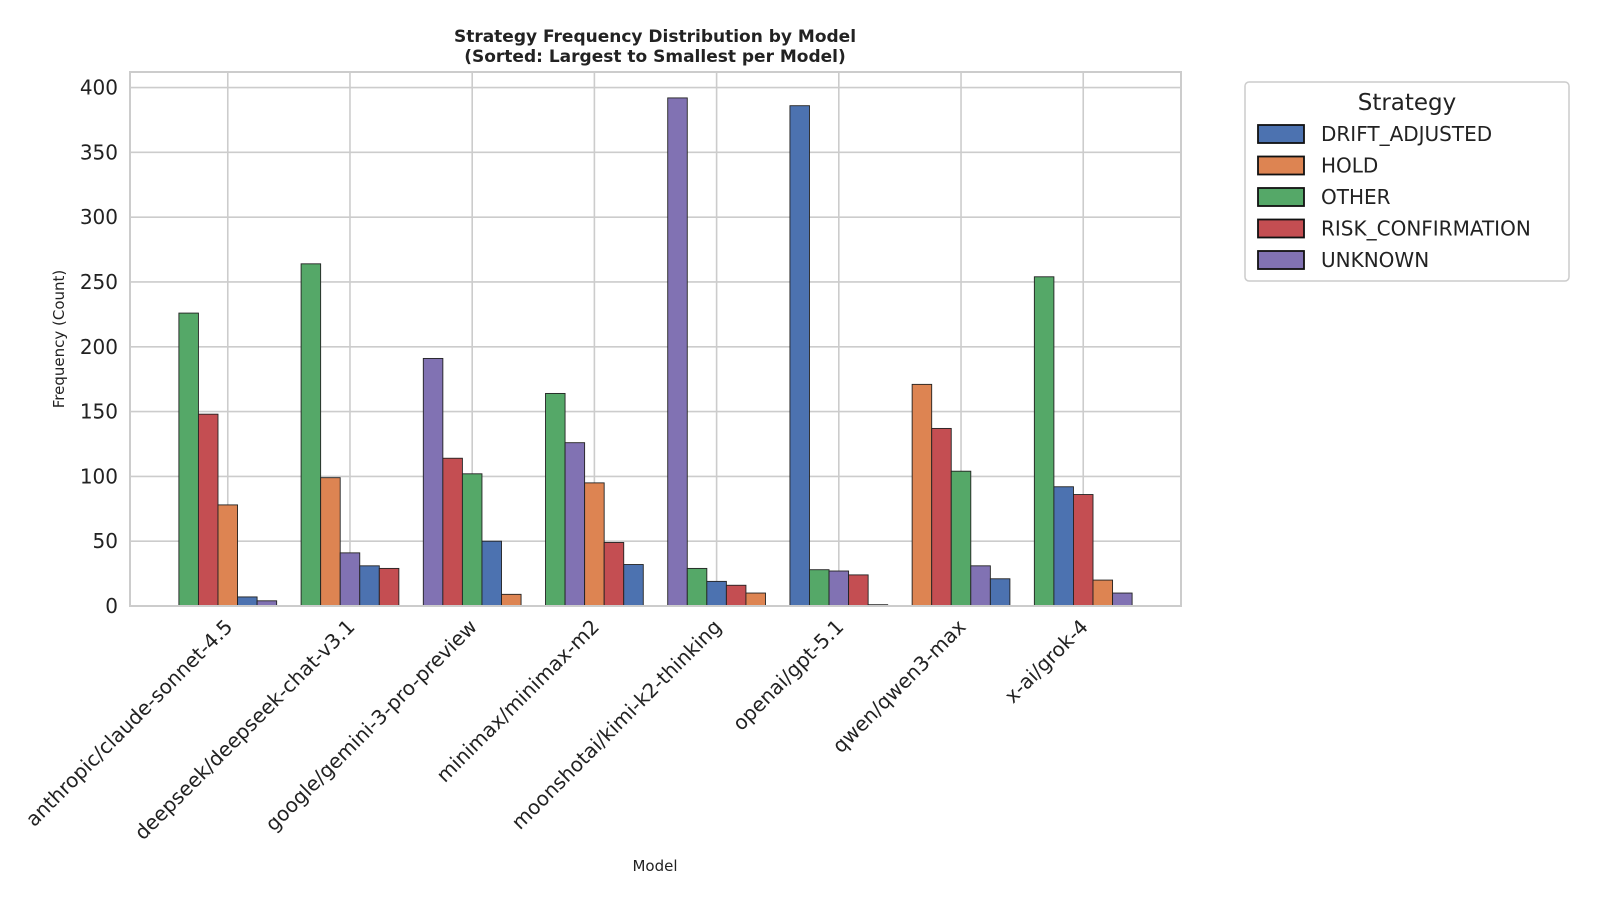  What do you see at coordinates (617, 725) in the screenshot?
I see `x-tick-label: moonshotai/kimi-k2-thinking` at bounding box center [617, 725].